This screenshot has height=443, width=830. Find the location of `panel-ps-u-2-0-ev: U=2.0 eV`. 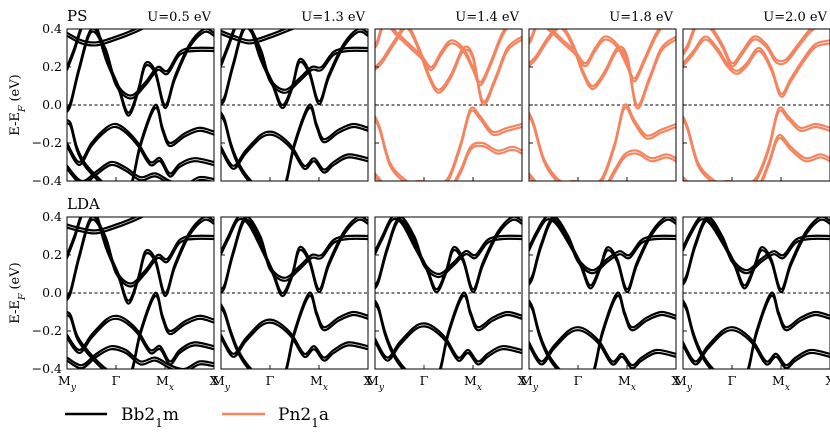

panel-ps-u-2-0-ev: U=2.0 eV is located at coordinates (756, 96).